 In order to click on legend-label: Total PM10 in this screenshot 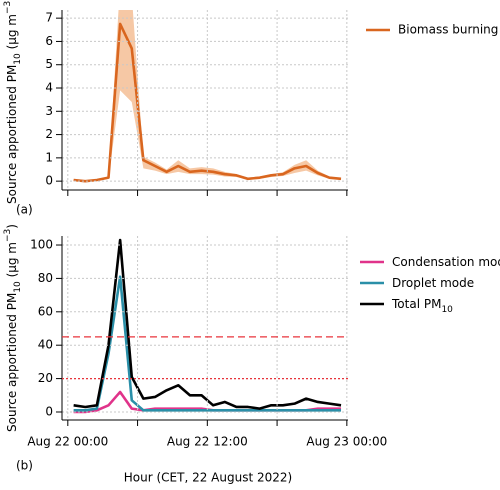, I will do `click(422, 306)`.